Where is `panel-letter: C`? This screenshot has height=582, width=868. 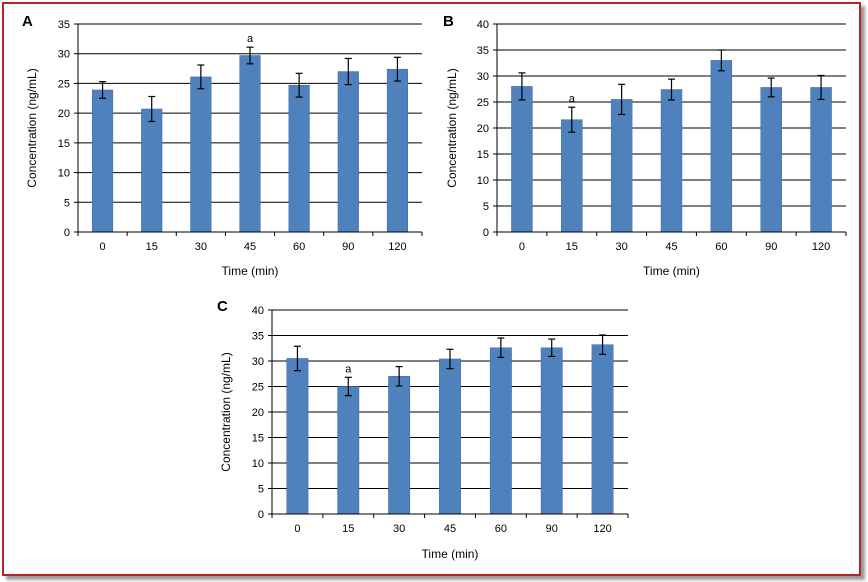 panel-letter: C is located at coordinates (222, 306).